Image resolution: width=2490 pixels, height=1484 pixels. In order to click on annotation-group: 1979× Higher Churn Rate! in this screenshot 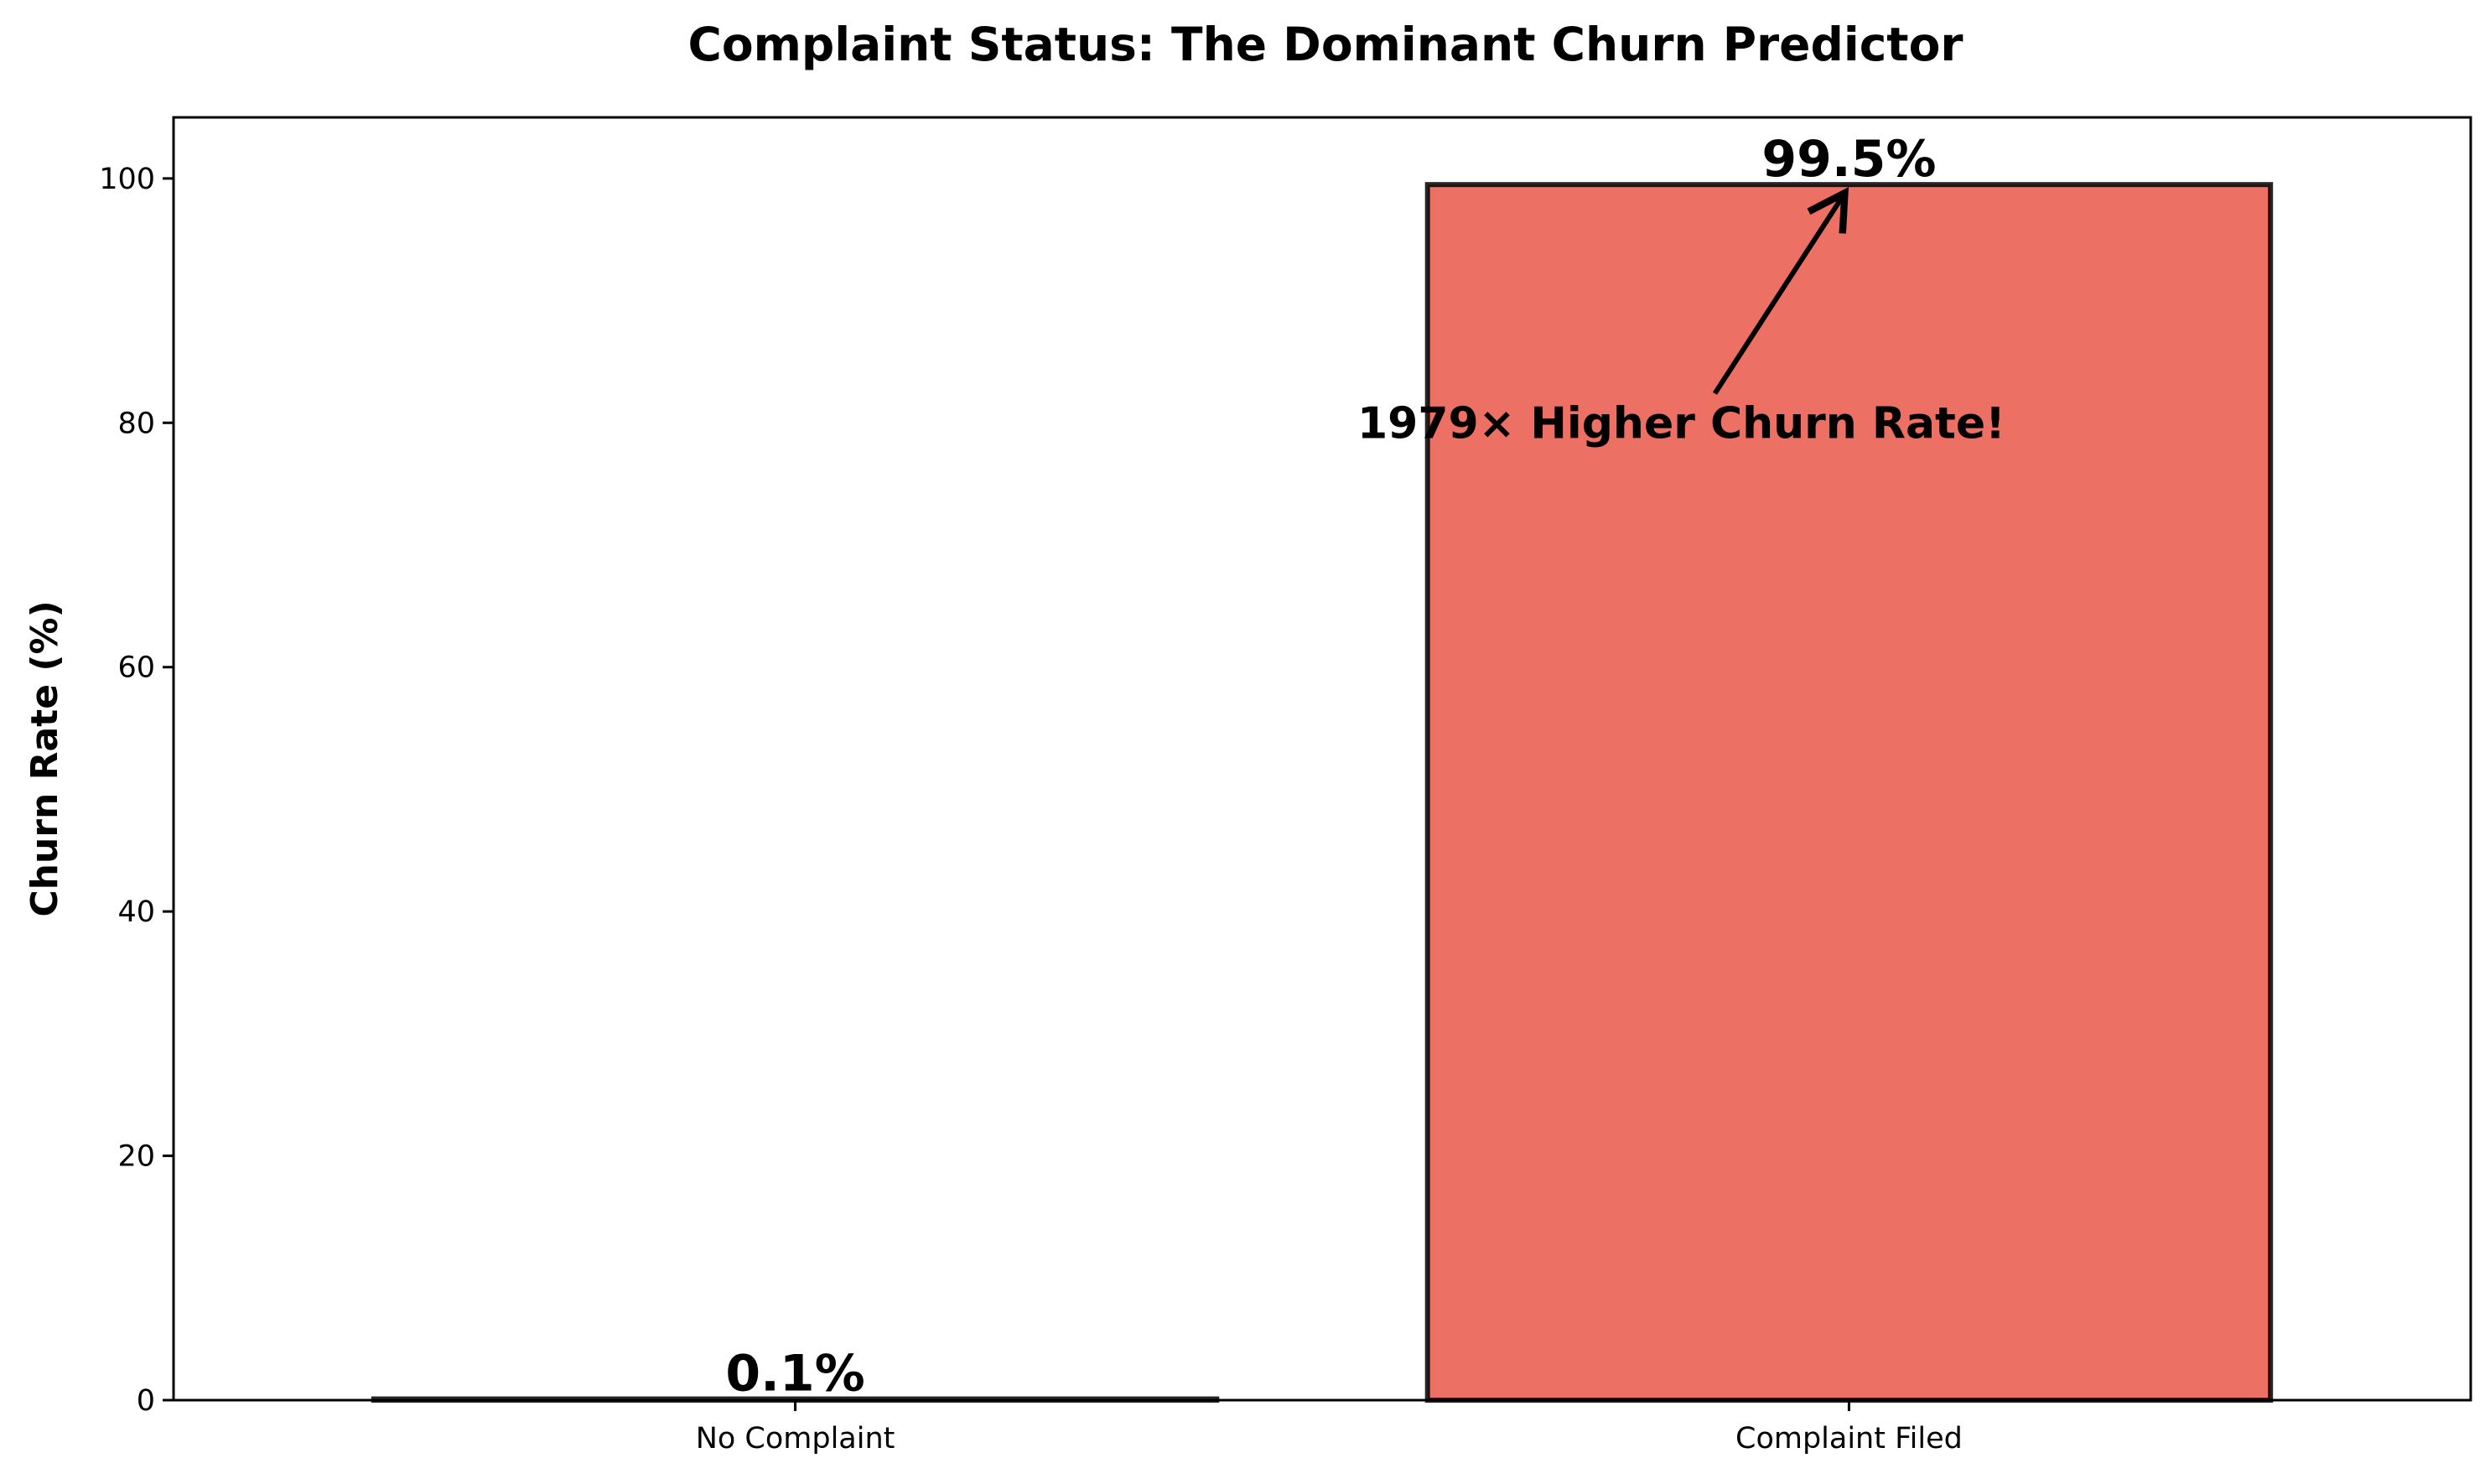, I will do `click(1681, 318)`.